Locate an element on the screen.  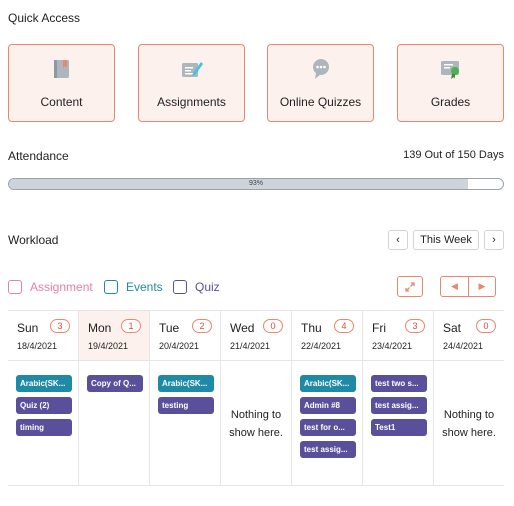
day-date: 21/4/2021 is located at coordinates (250, 346).